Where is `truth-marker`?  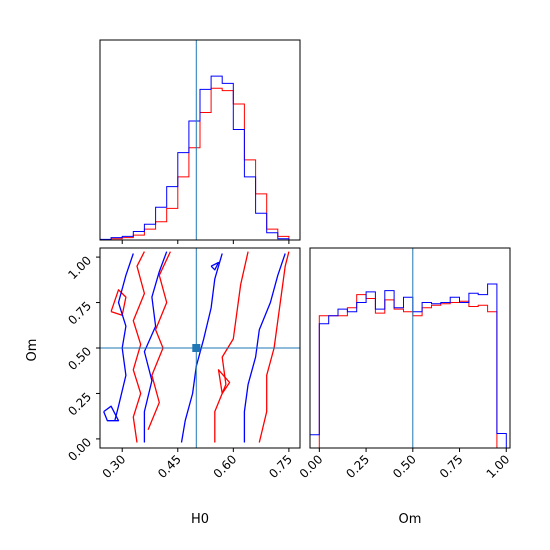
truth-marker is located at coordinates (196, 348).